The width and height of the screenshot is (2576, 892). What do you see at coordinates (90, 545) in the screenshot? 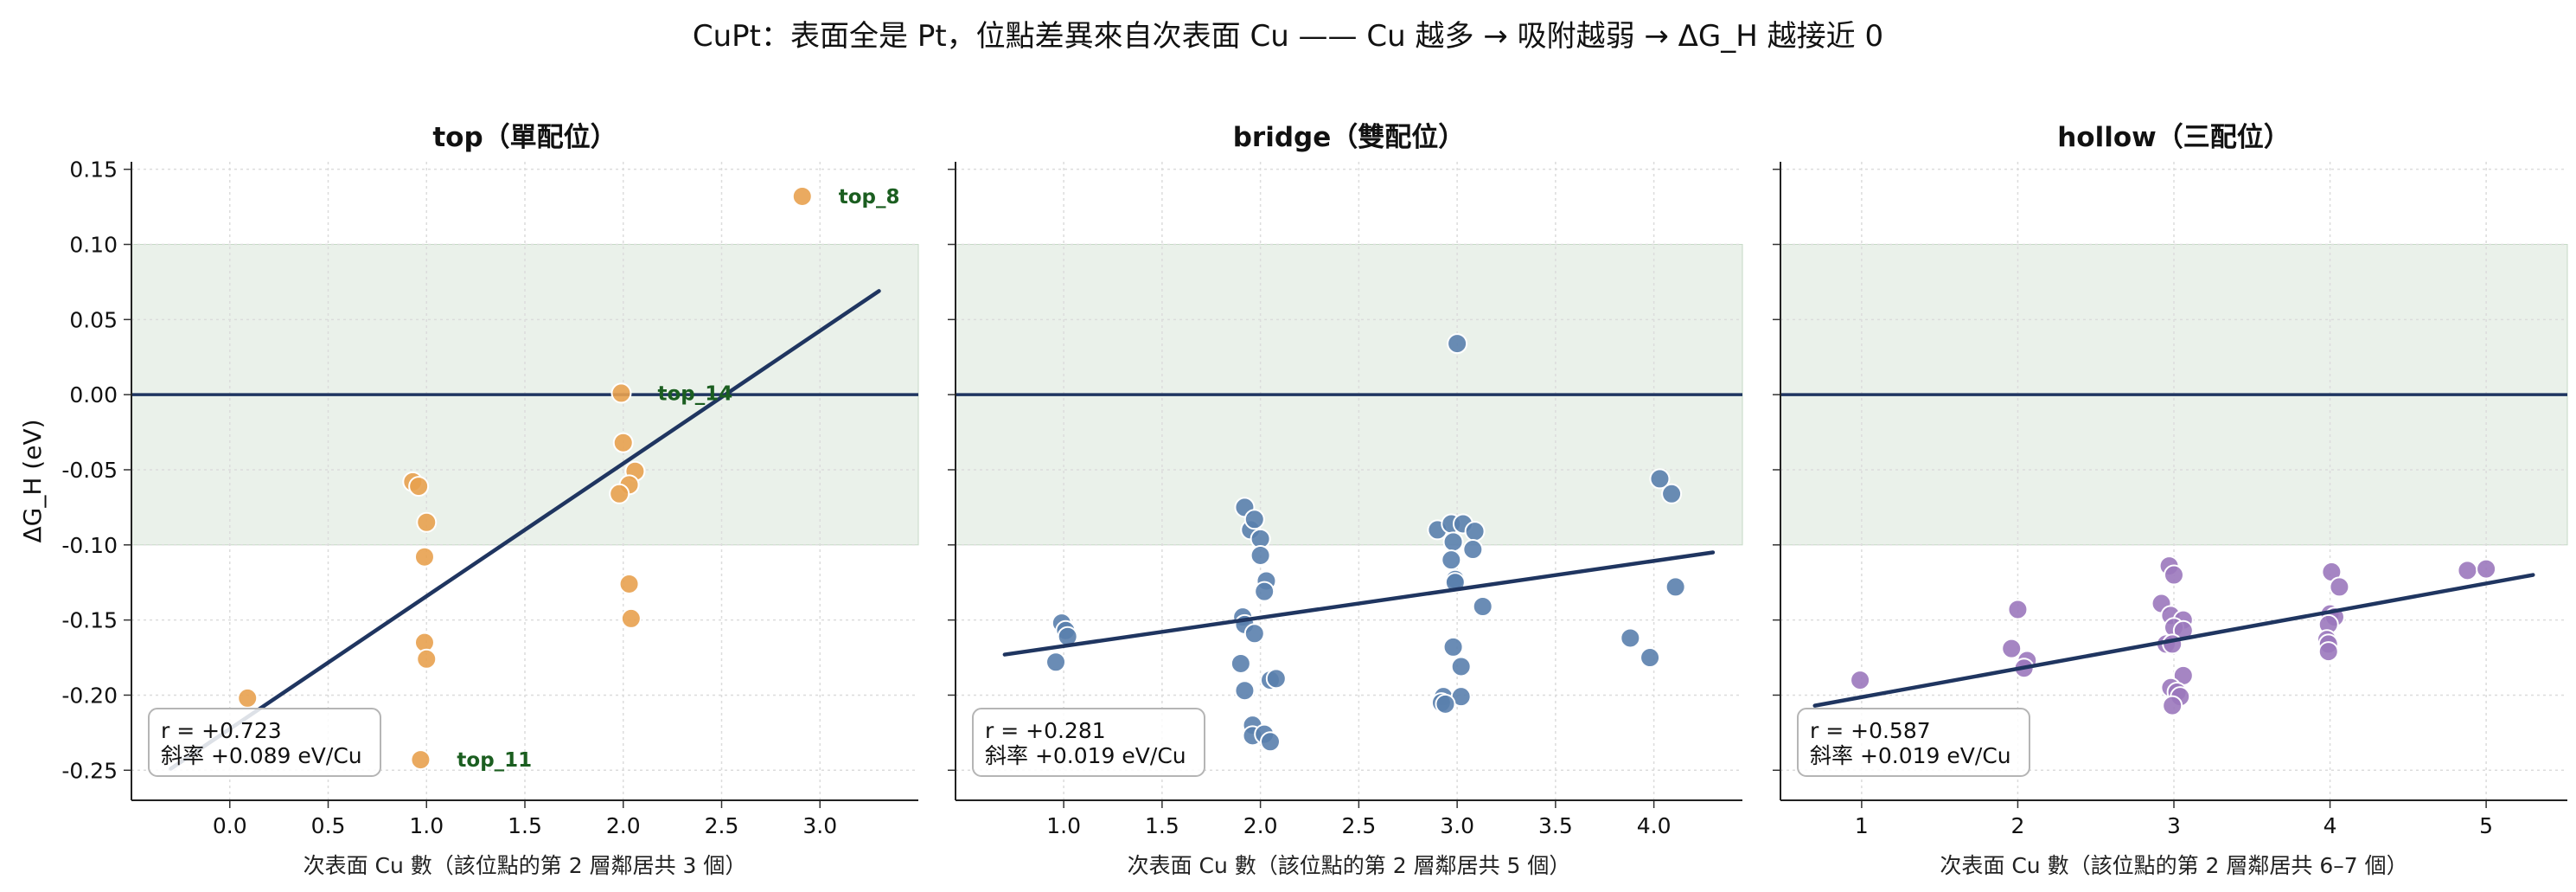
I see `y-tick-label: -0.10` at bounding box center [90, 545].